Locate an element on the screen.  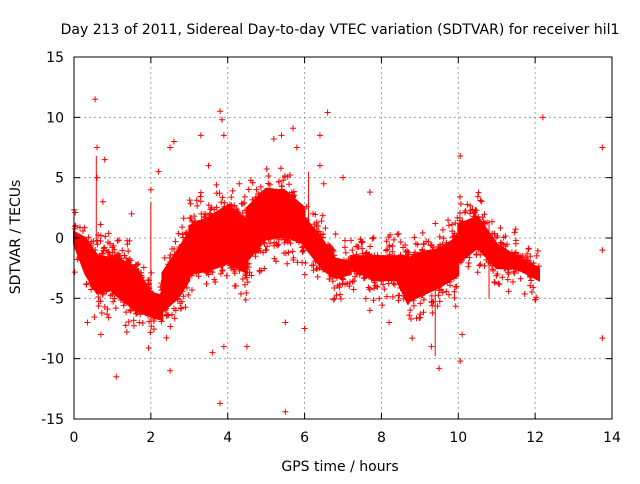
x-tick-label: 8 is located at coordinates (381, 438).